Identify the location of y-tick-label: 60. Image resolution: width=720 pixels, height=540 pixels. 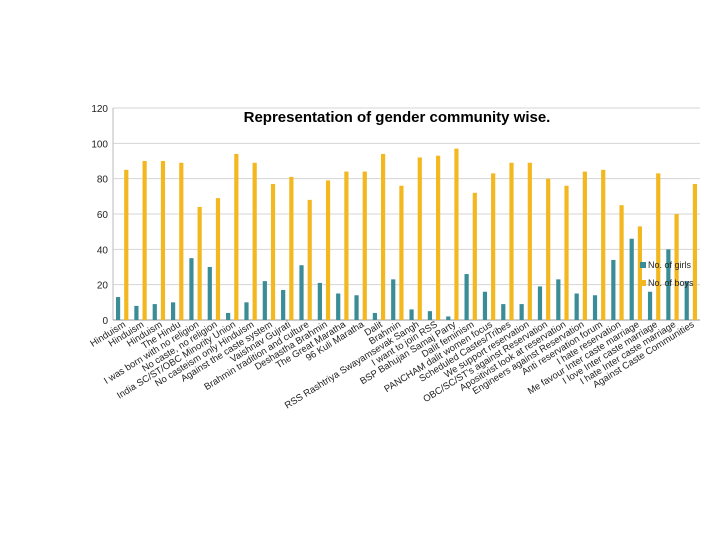
(103, 215).